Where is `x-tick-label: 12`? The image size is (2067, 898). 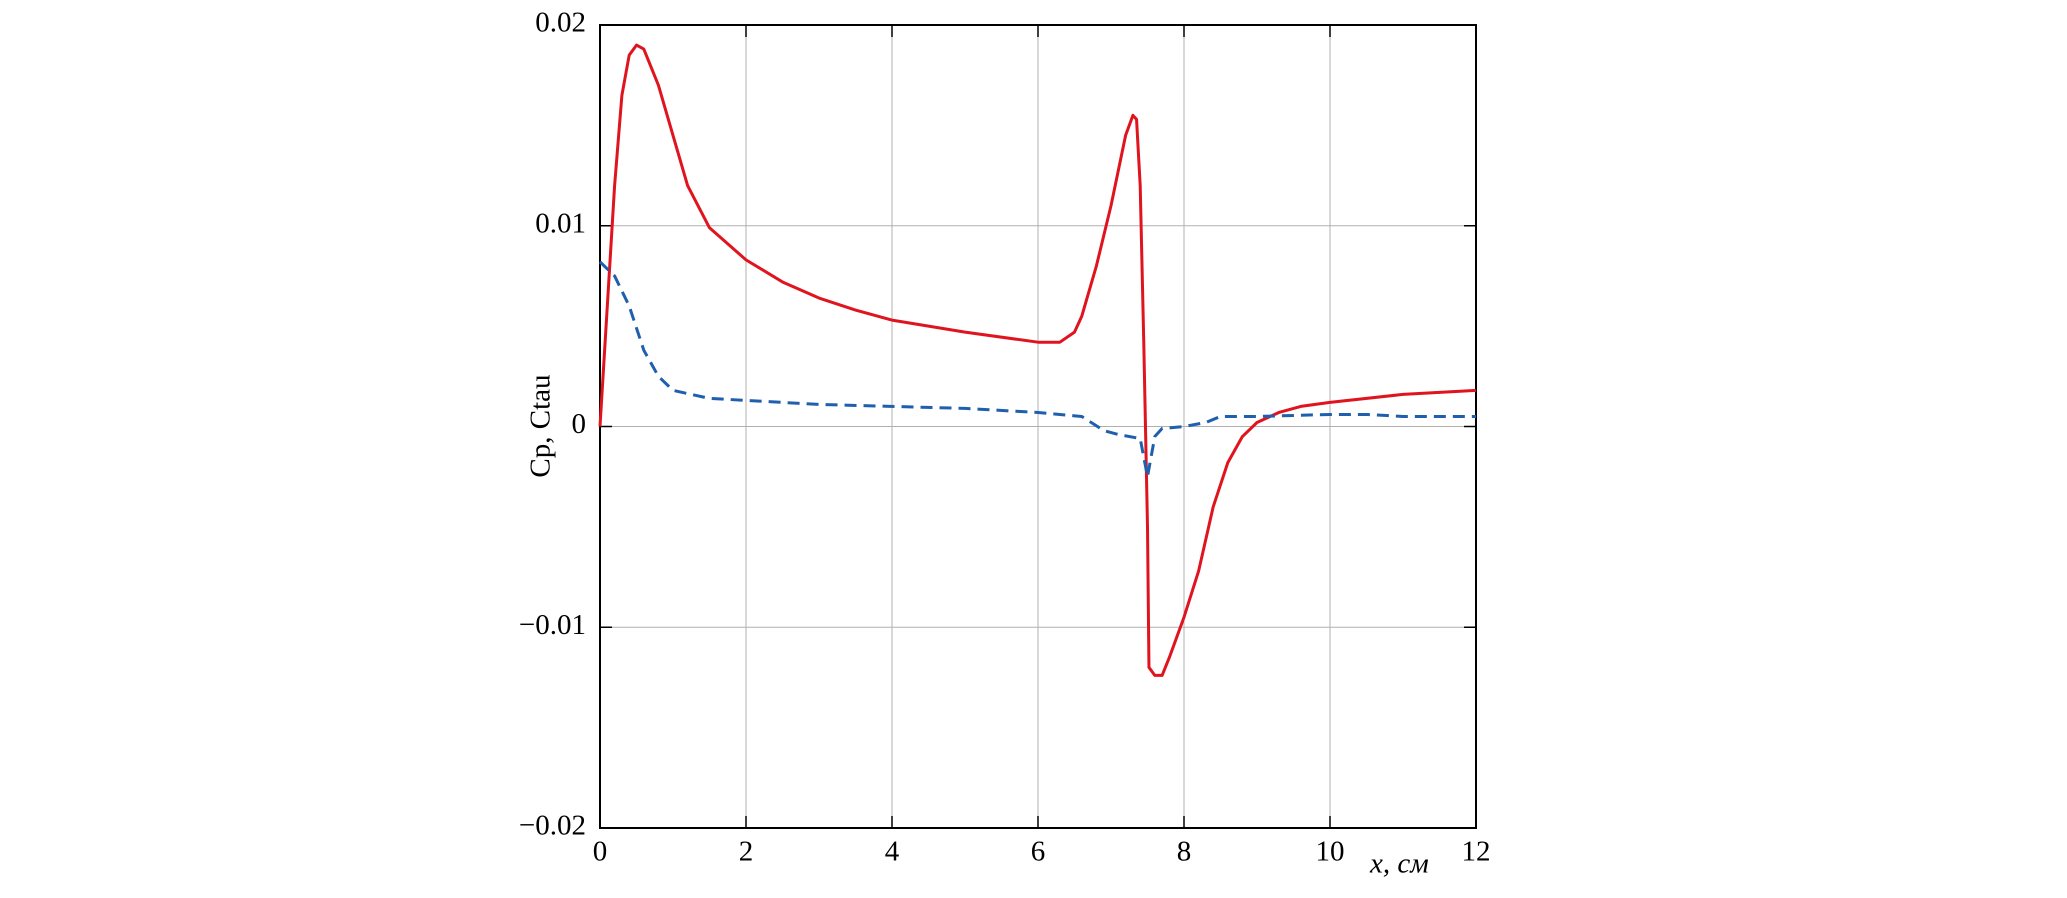 x-tick-label: 12 is located at coordinates (1476, 852).